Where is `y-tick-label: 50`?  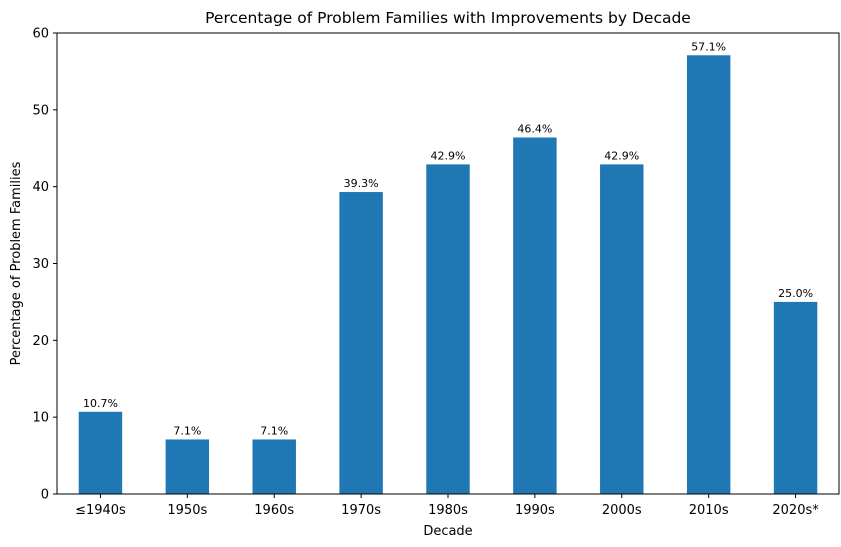 y-tick-label: 50 is located at coordinates (40, 110).